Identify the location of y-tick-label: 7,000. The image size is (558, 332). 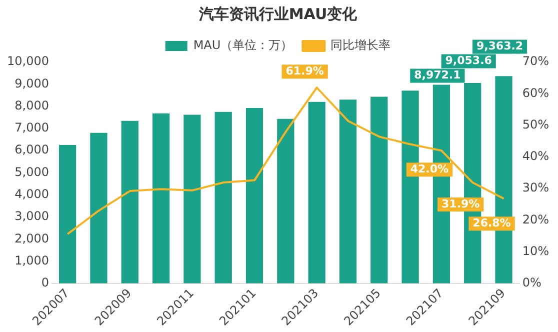
(31, 127).